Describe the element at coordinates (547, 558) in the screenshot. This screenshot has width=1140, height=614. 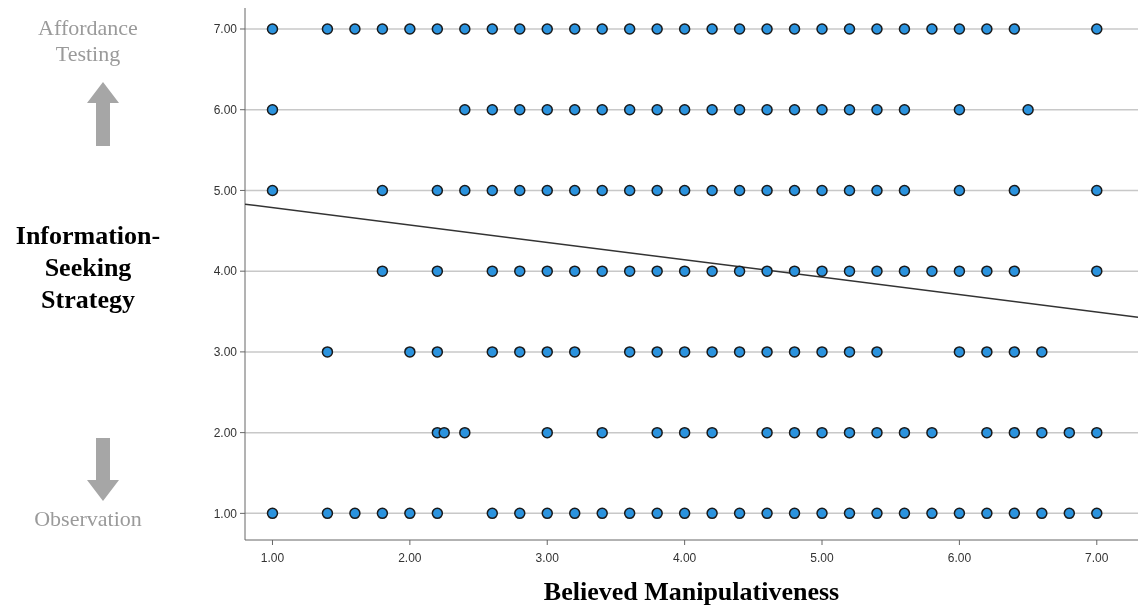
I see `x-tick-label: 3.00` at that location.